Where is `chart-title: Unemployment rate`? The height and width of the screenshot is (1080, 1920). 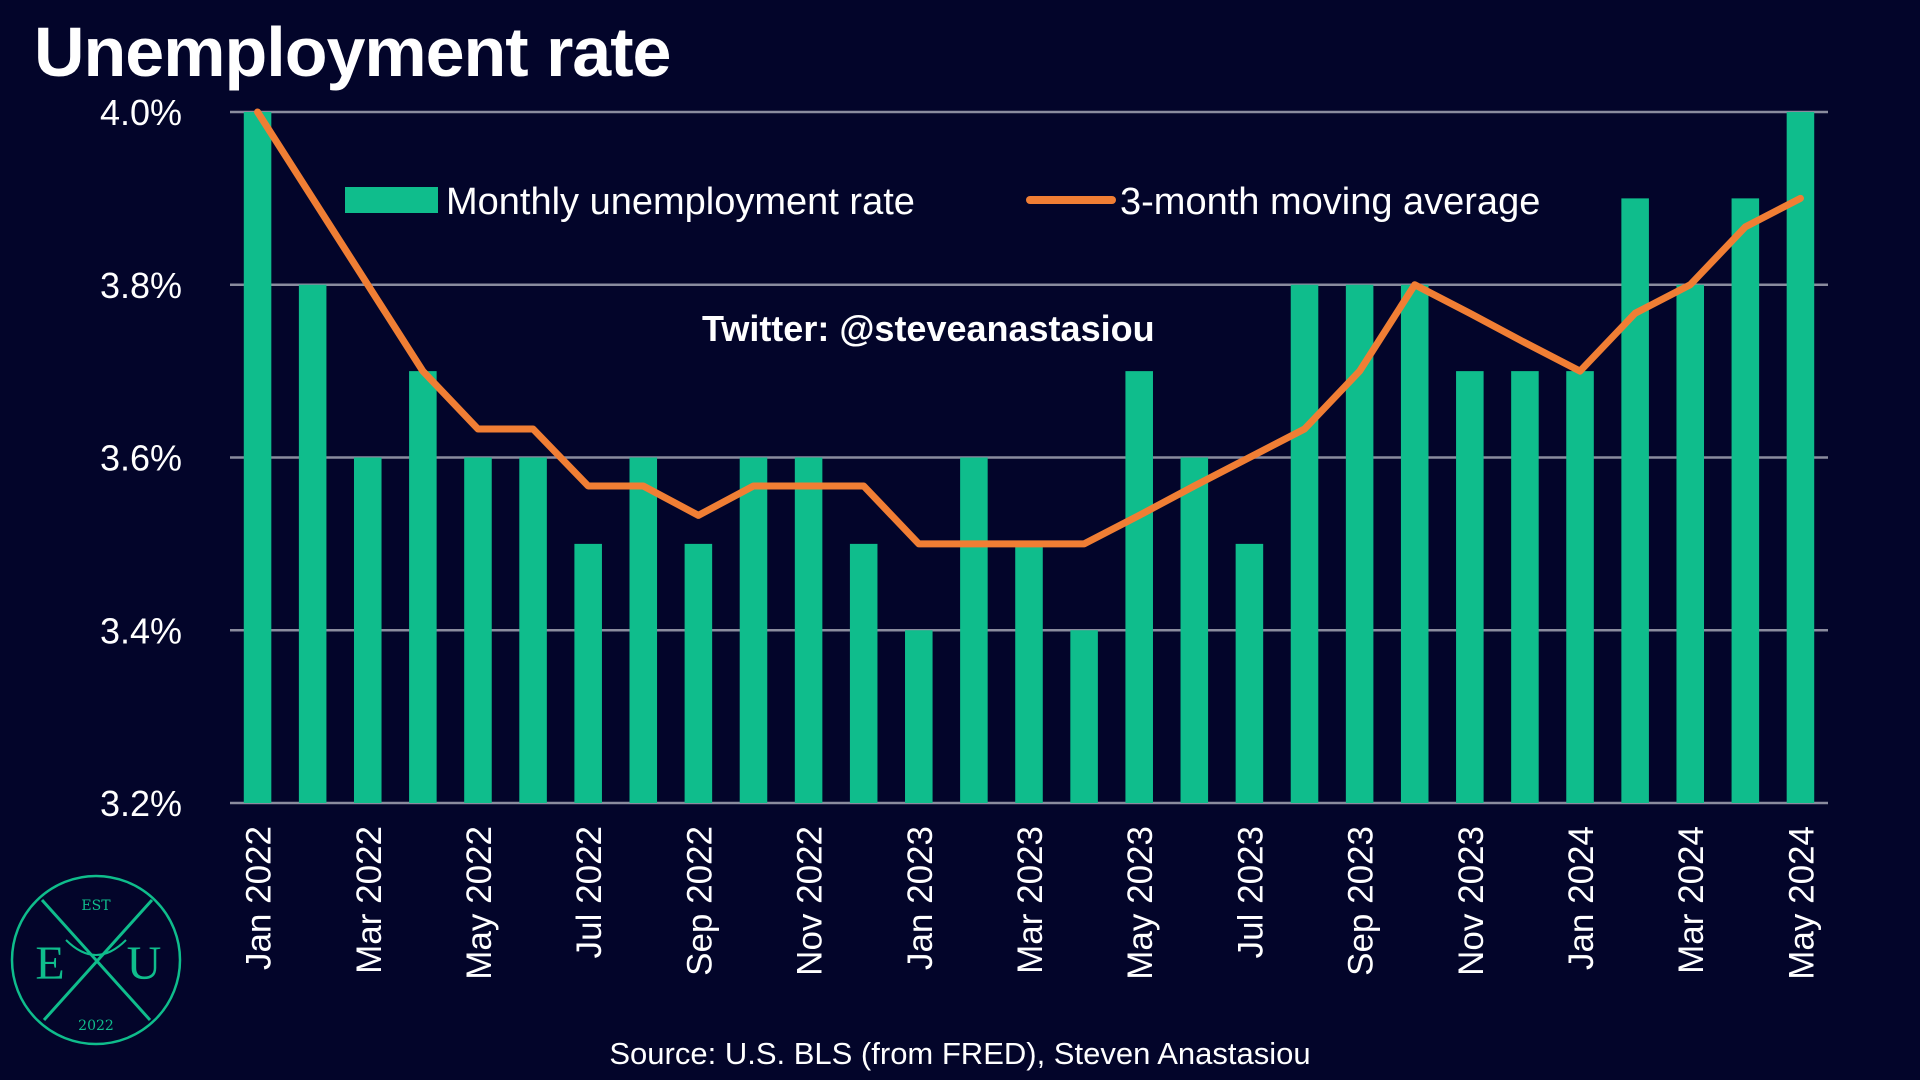
chart-title: Unemployment rate is located at coordinates (352, 52).